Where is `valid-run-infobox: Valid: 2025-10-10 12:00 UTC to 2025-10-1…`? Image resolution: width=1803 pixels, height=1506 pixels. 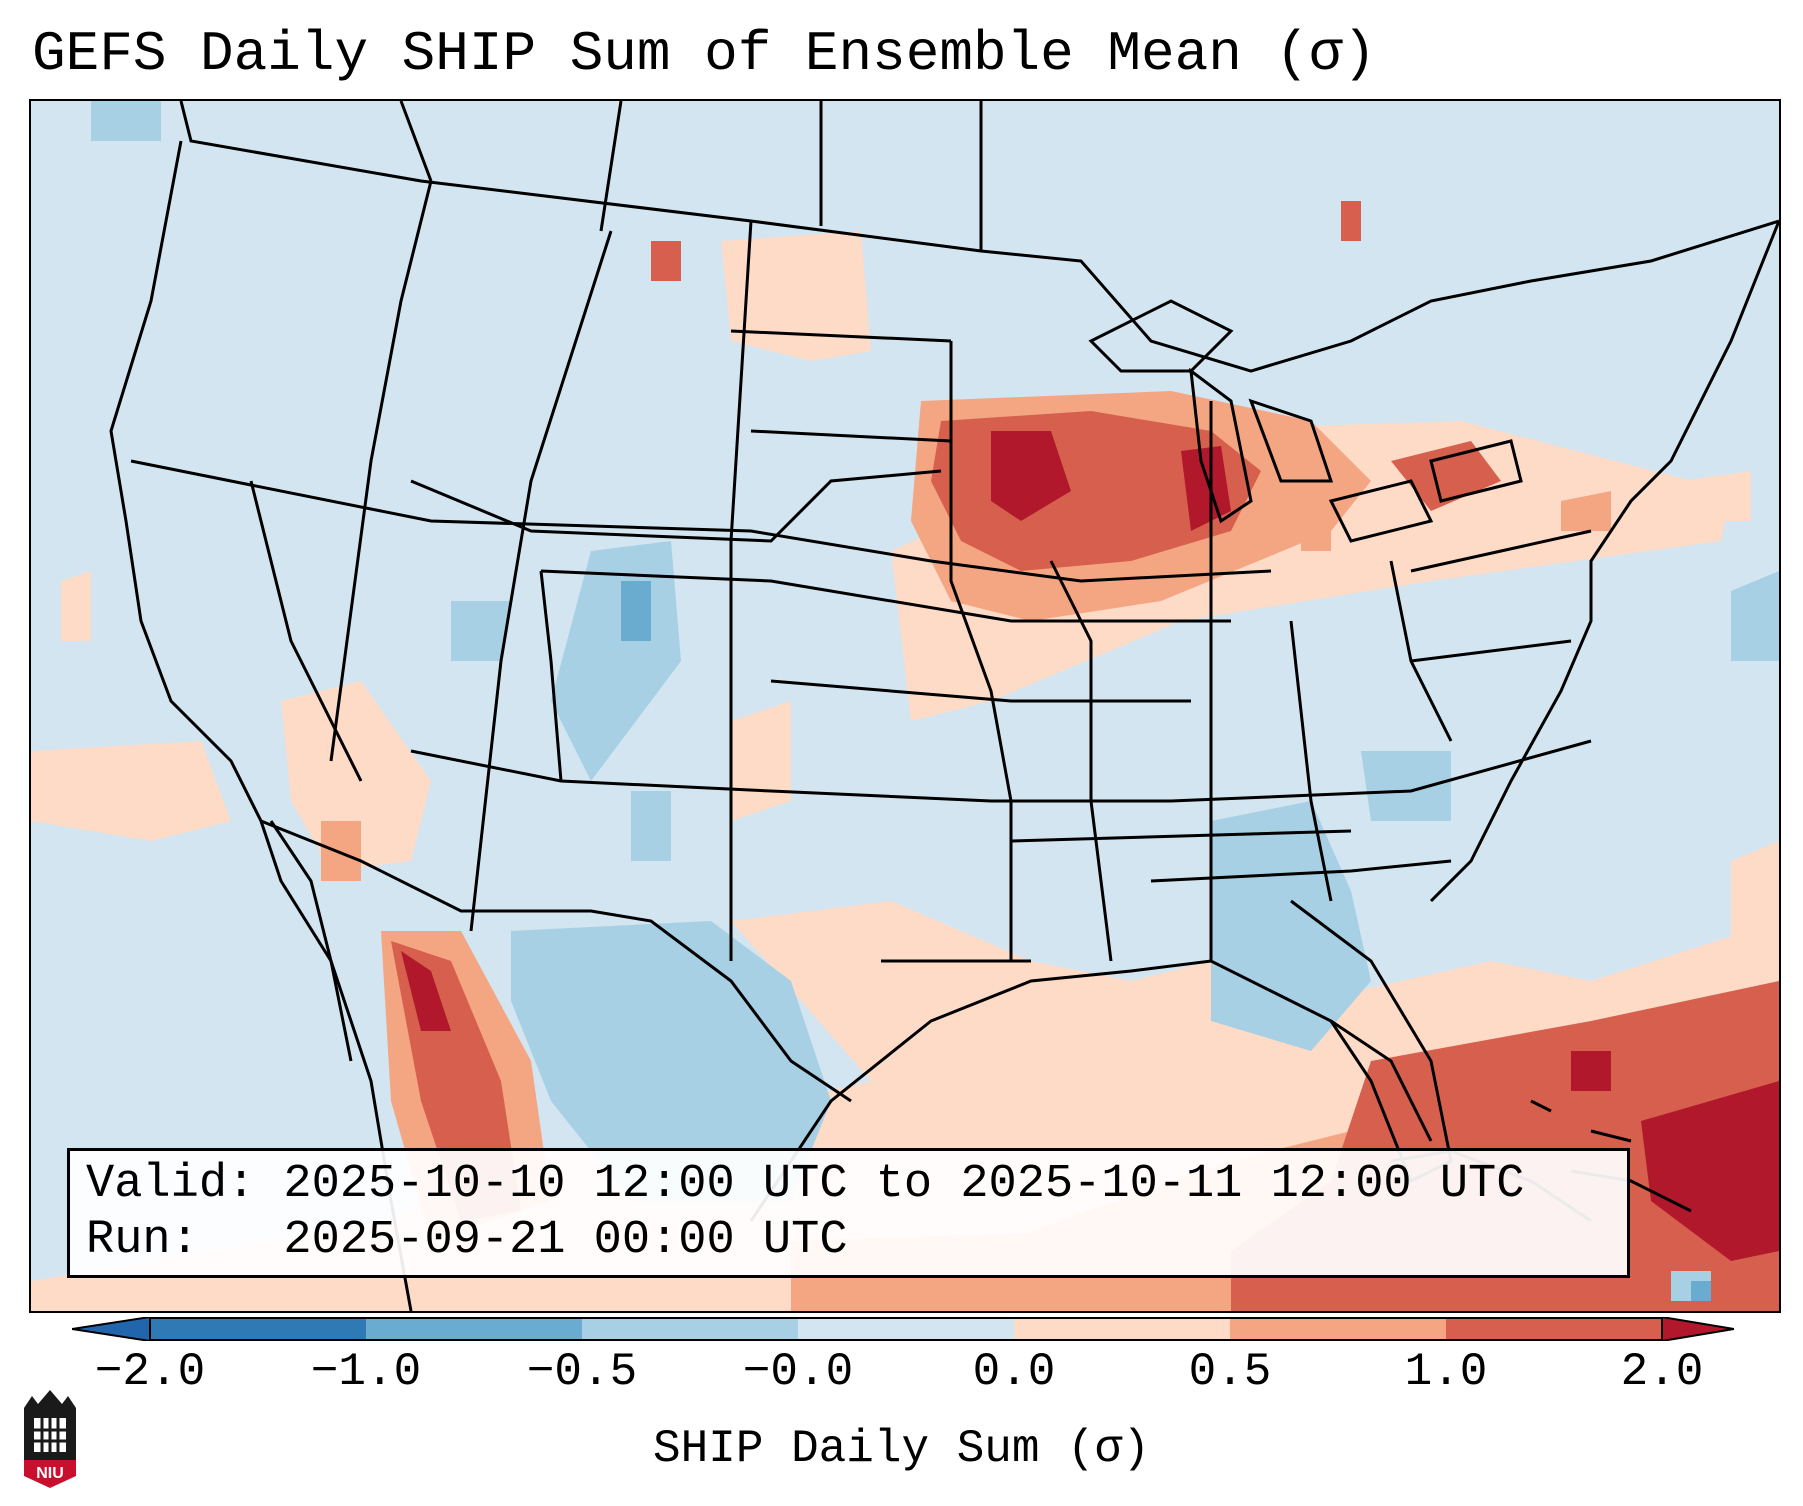
valid-run-infobox: Valid: 2025-10-10 12:00 UTC to 2025-10-1… is located at coordinates (848, 1213).